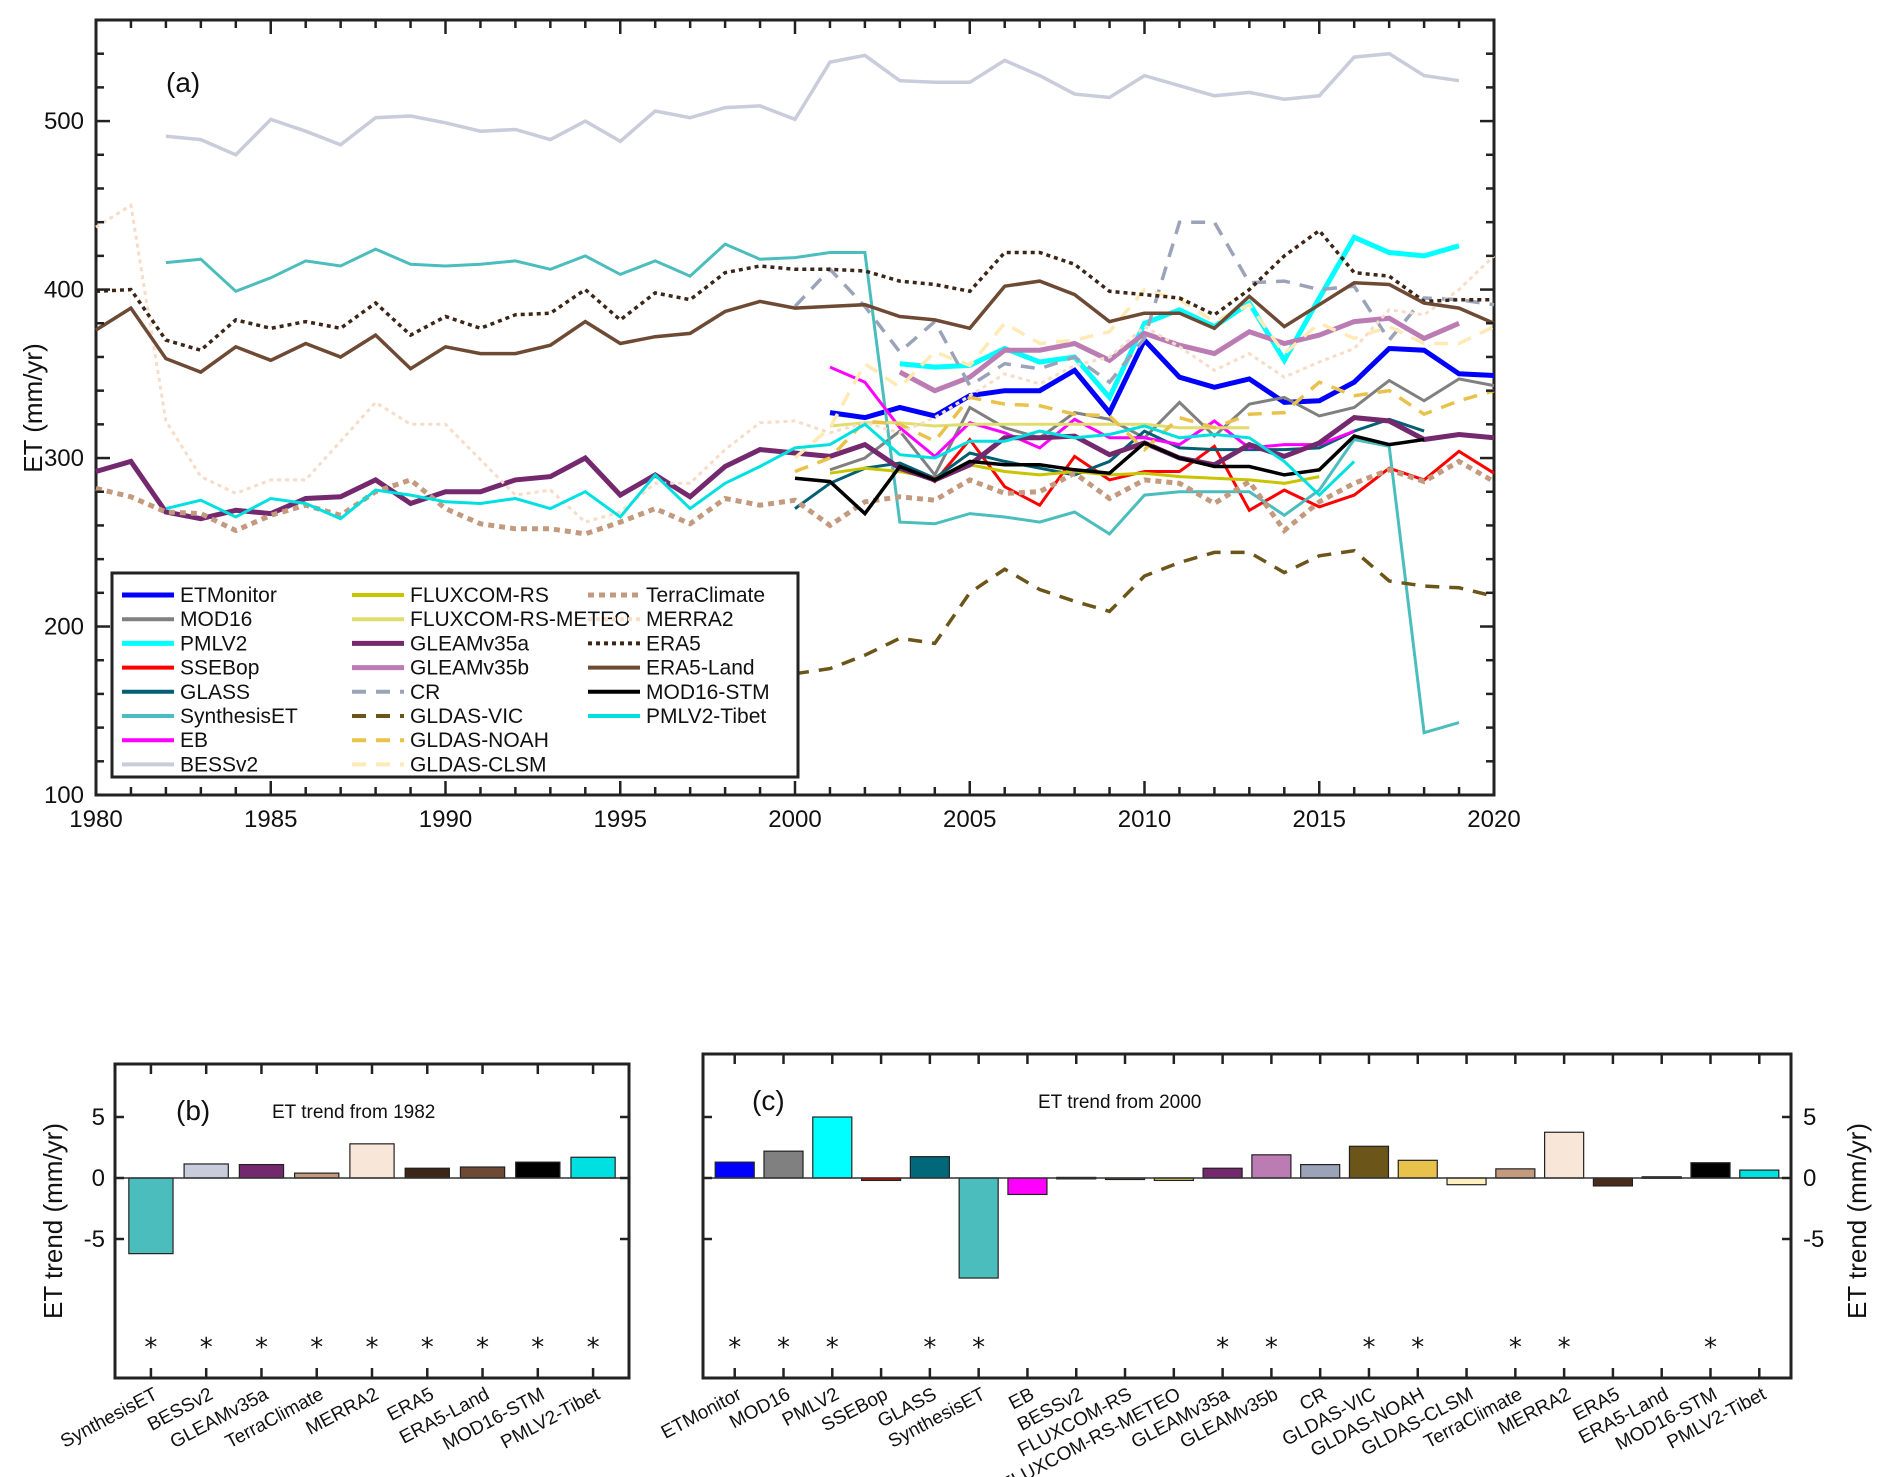 Image resolution: width=1892 pixels, height=1477 pixels. I want to click on series-line-gldas-noah, so click(1144, 427).